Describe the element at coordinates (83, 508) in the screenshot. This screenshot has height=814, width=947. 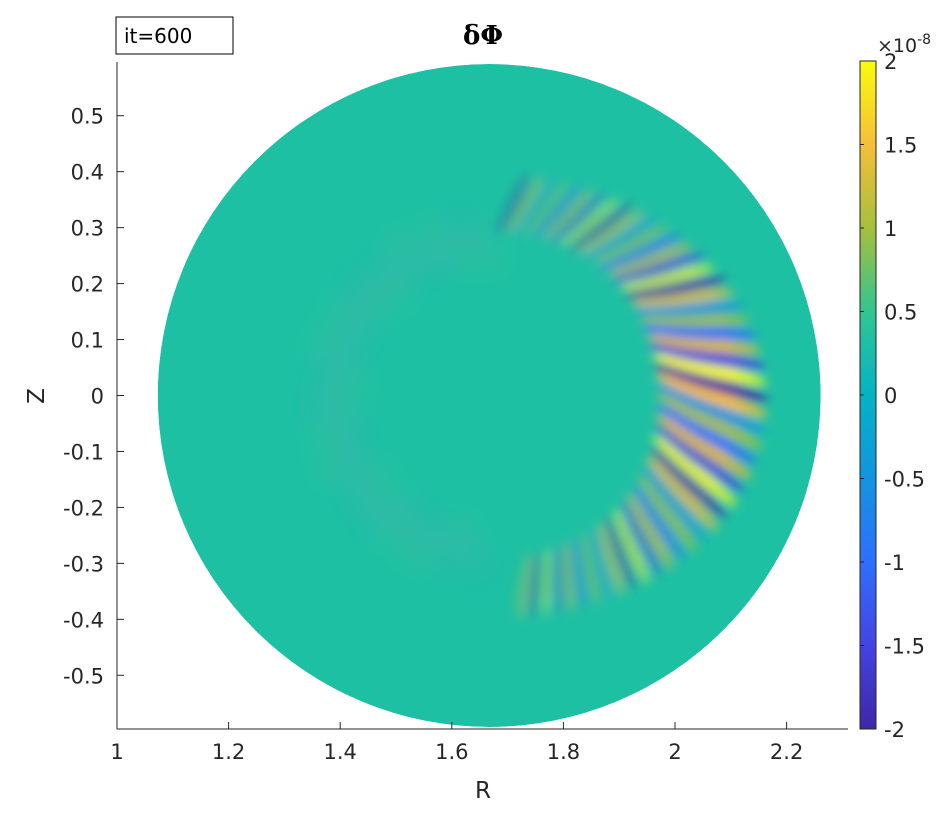
I see `y-tick-label: -0.2` at that location.